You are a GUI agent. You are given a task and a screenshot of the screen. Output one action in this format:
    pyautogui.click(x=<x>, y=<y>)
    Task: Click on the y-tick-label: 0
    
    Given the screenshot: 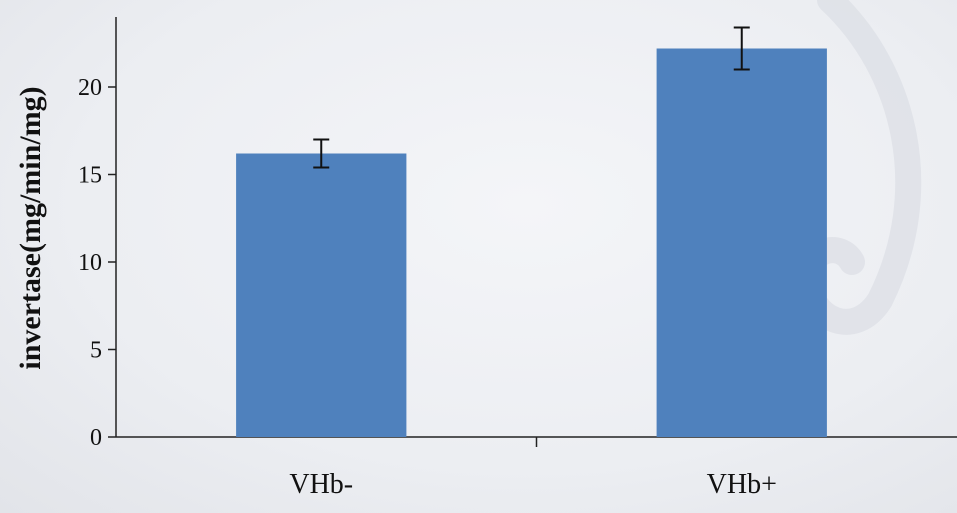 What is the action you would take?
    pyautogui.click(x=96, y=438)
    